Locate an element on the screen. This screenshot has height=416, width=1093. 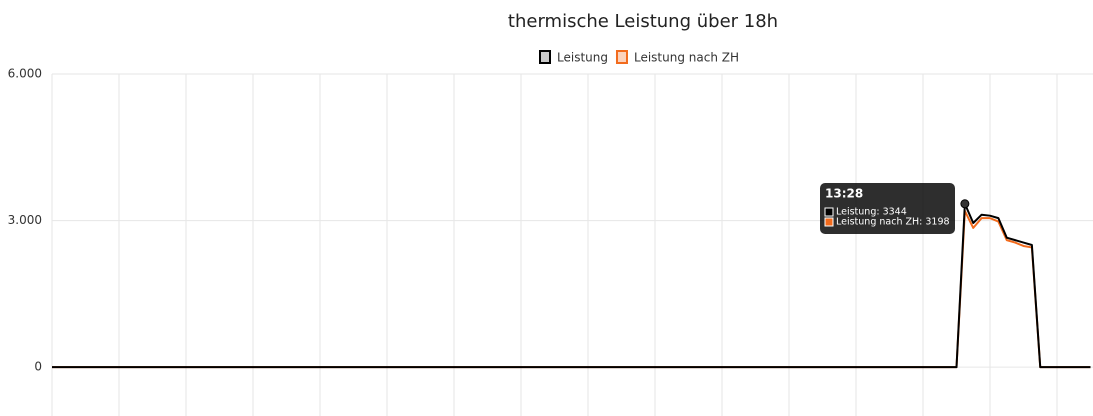
y-tick-label: 3.000 is located at coordinates (25, 220).